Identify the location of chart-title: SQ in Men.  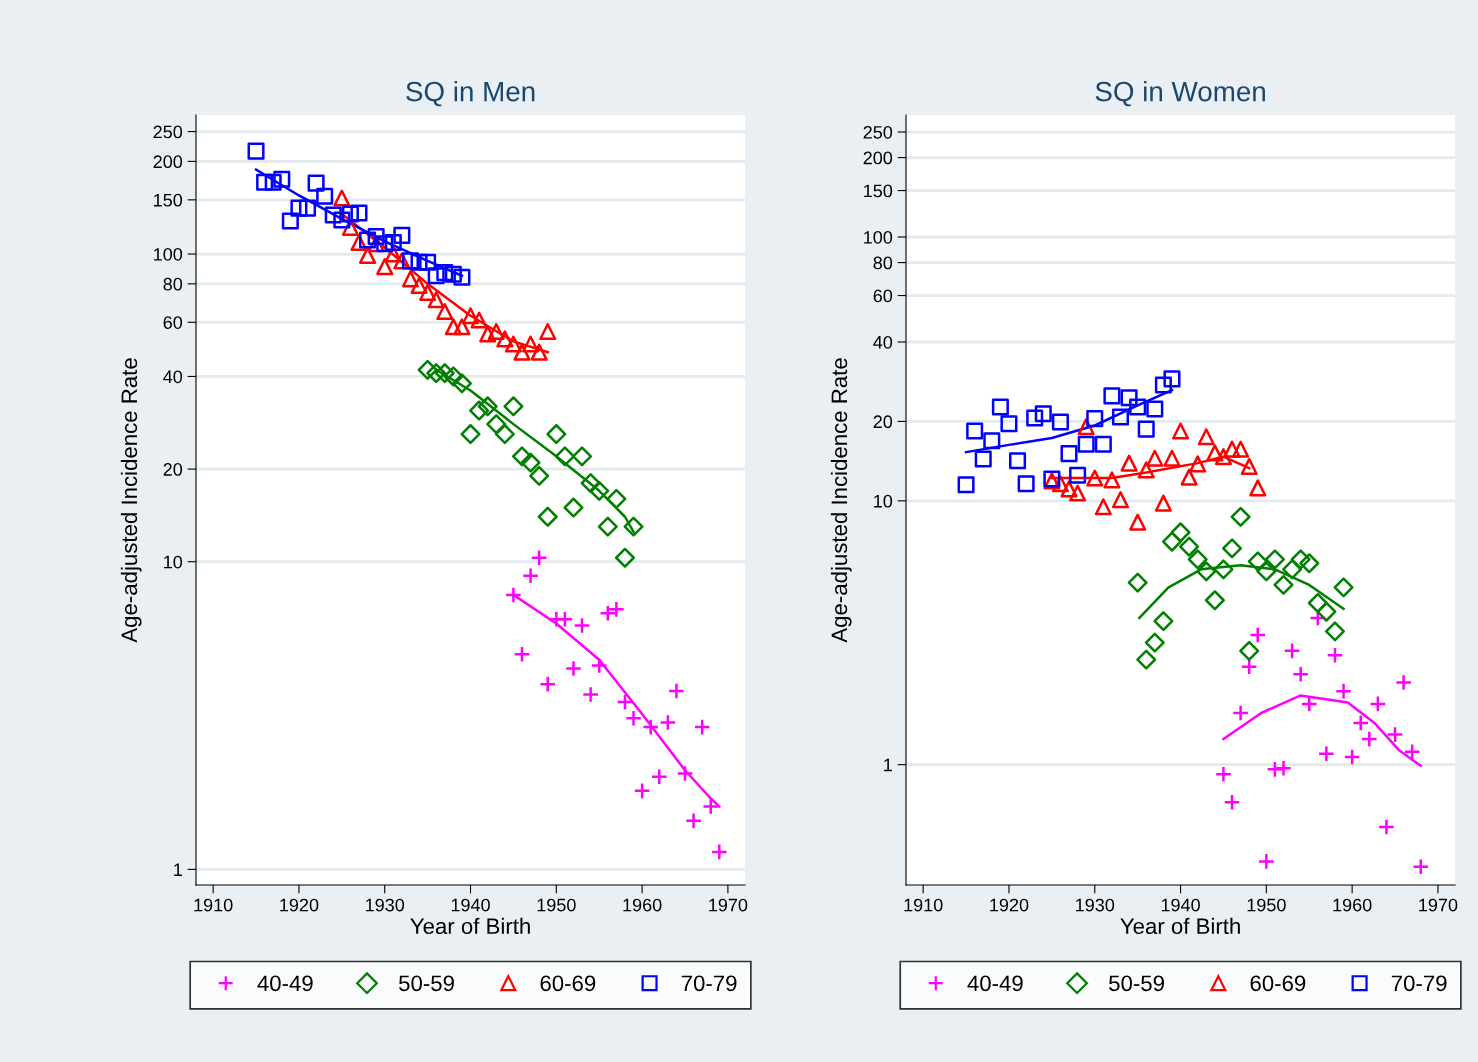
(470, 94).